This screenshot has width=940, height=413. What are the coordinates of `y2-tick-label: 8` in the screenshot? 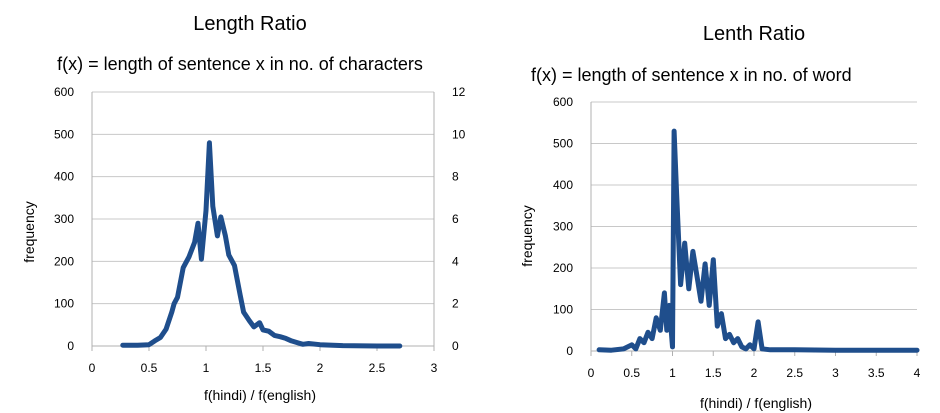 It's located at (455, 177).